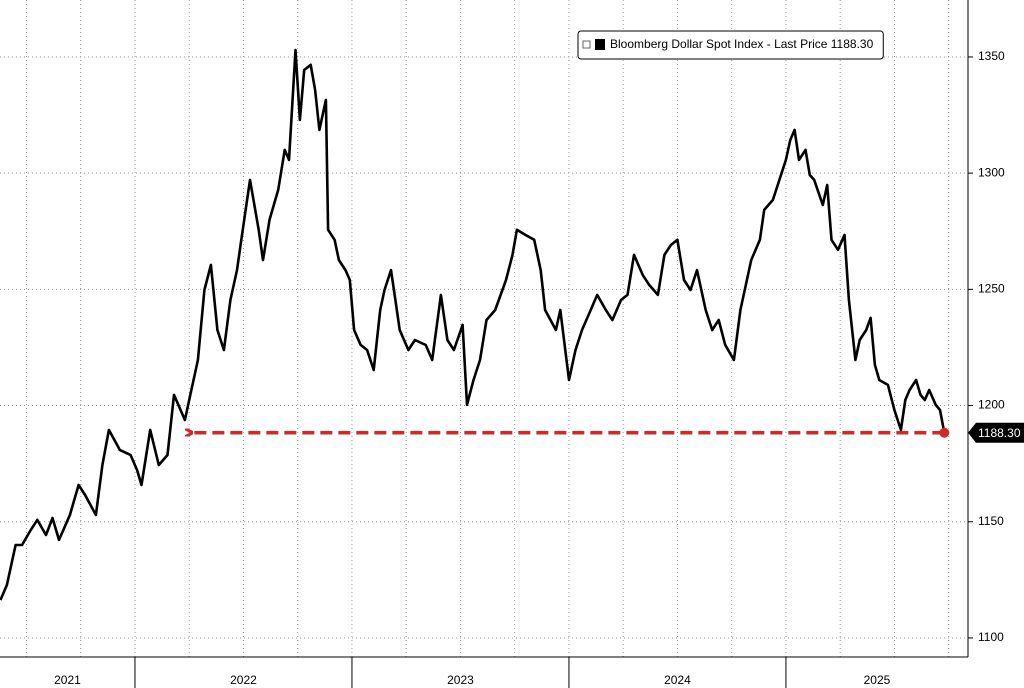  What do you see at coordinates (586, 44) in the screenshot?
I see `legend-toggle` at bounding box center [586, 44].